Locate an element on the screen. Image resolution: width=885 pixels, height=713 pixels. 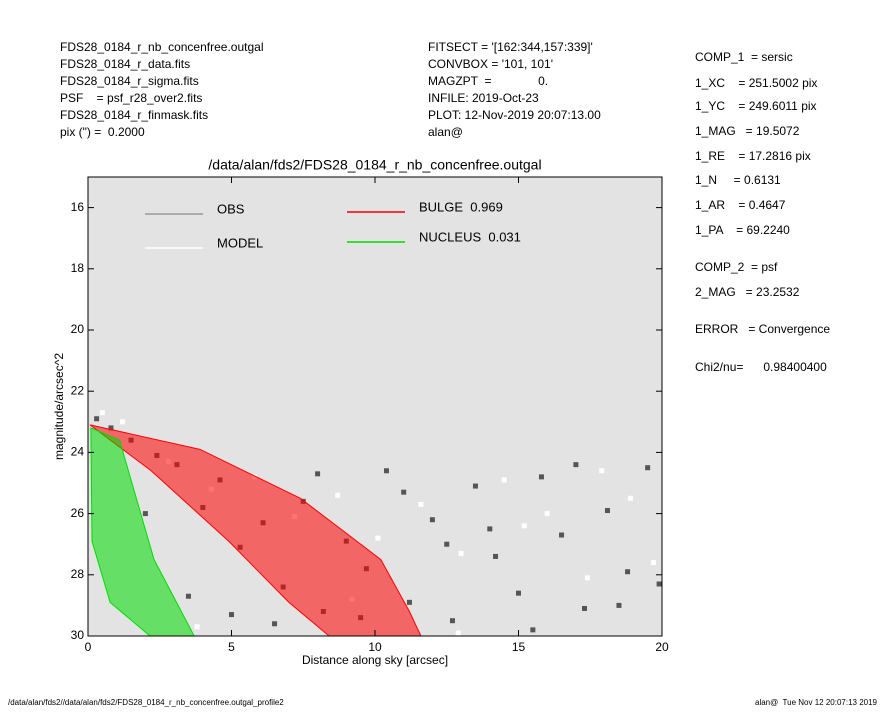
legend-label: BULGE 0.969 is located at coordinates (461, 206).